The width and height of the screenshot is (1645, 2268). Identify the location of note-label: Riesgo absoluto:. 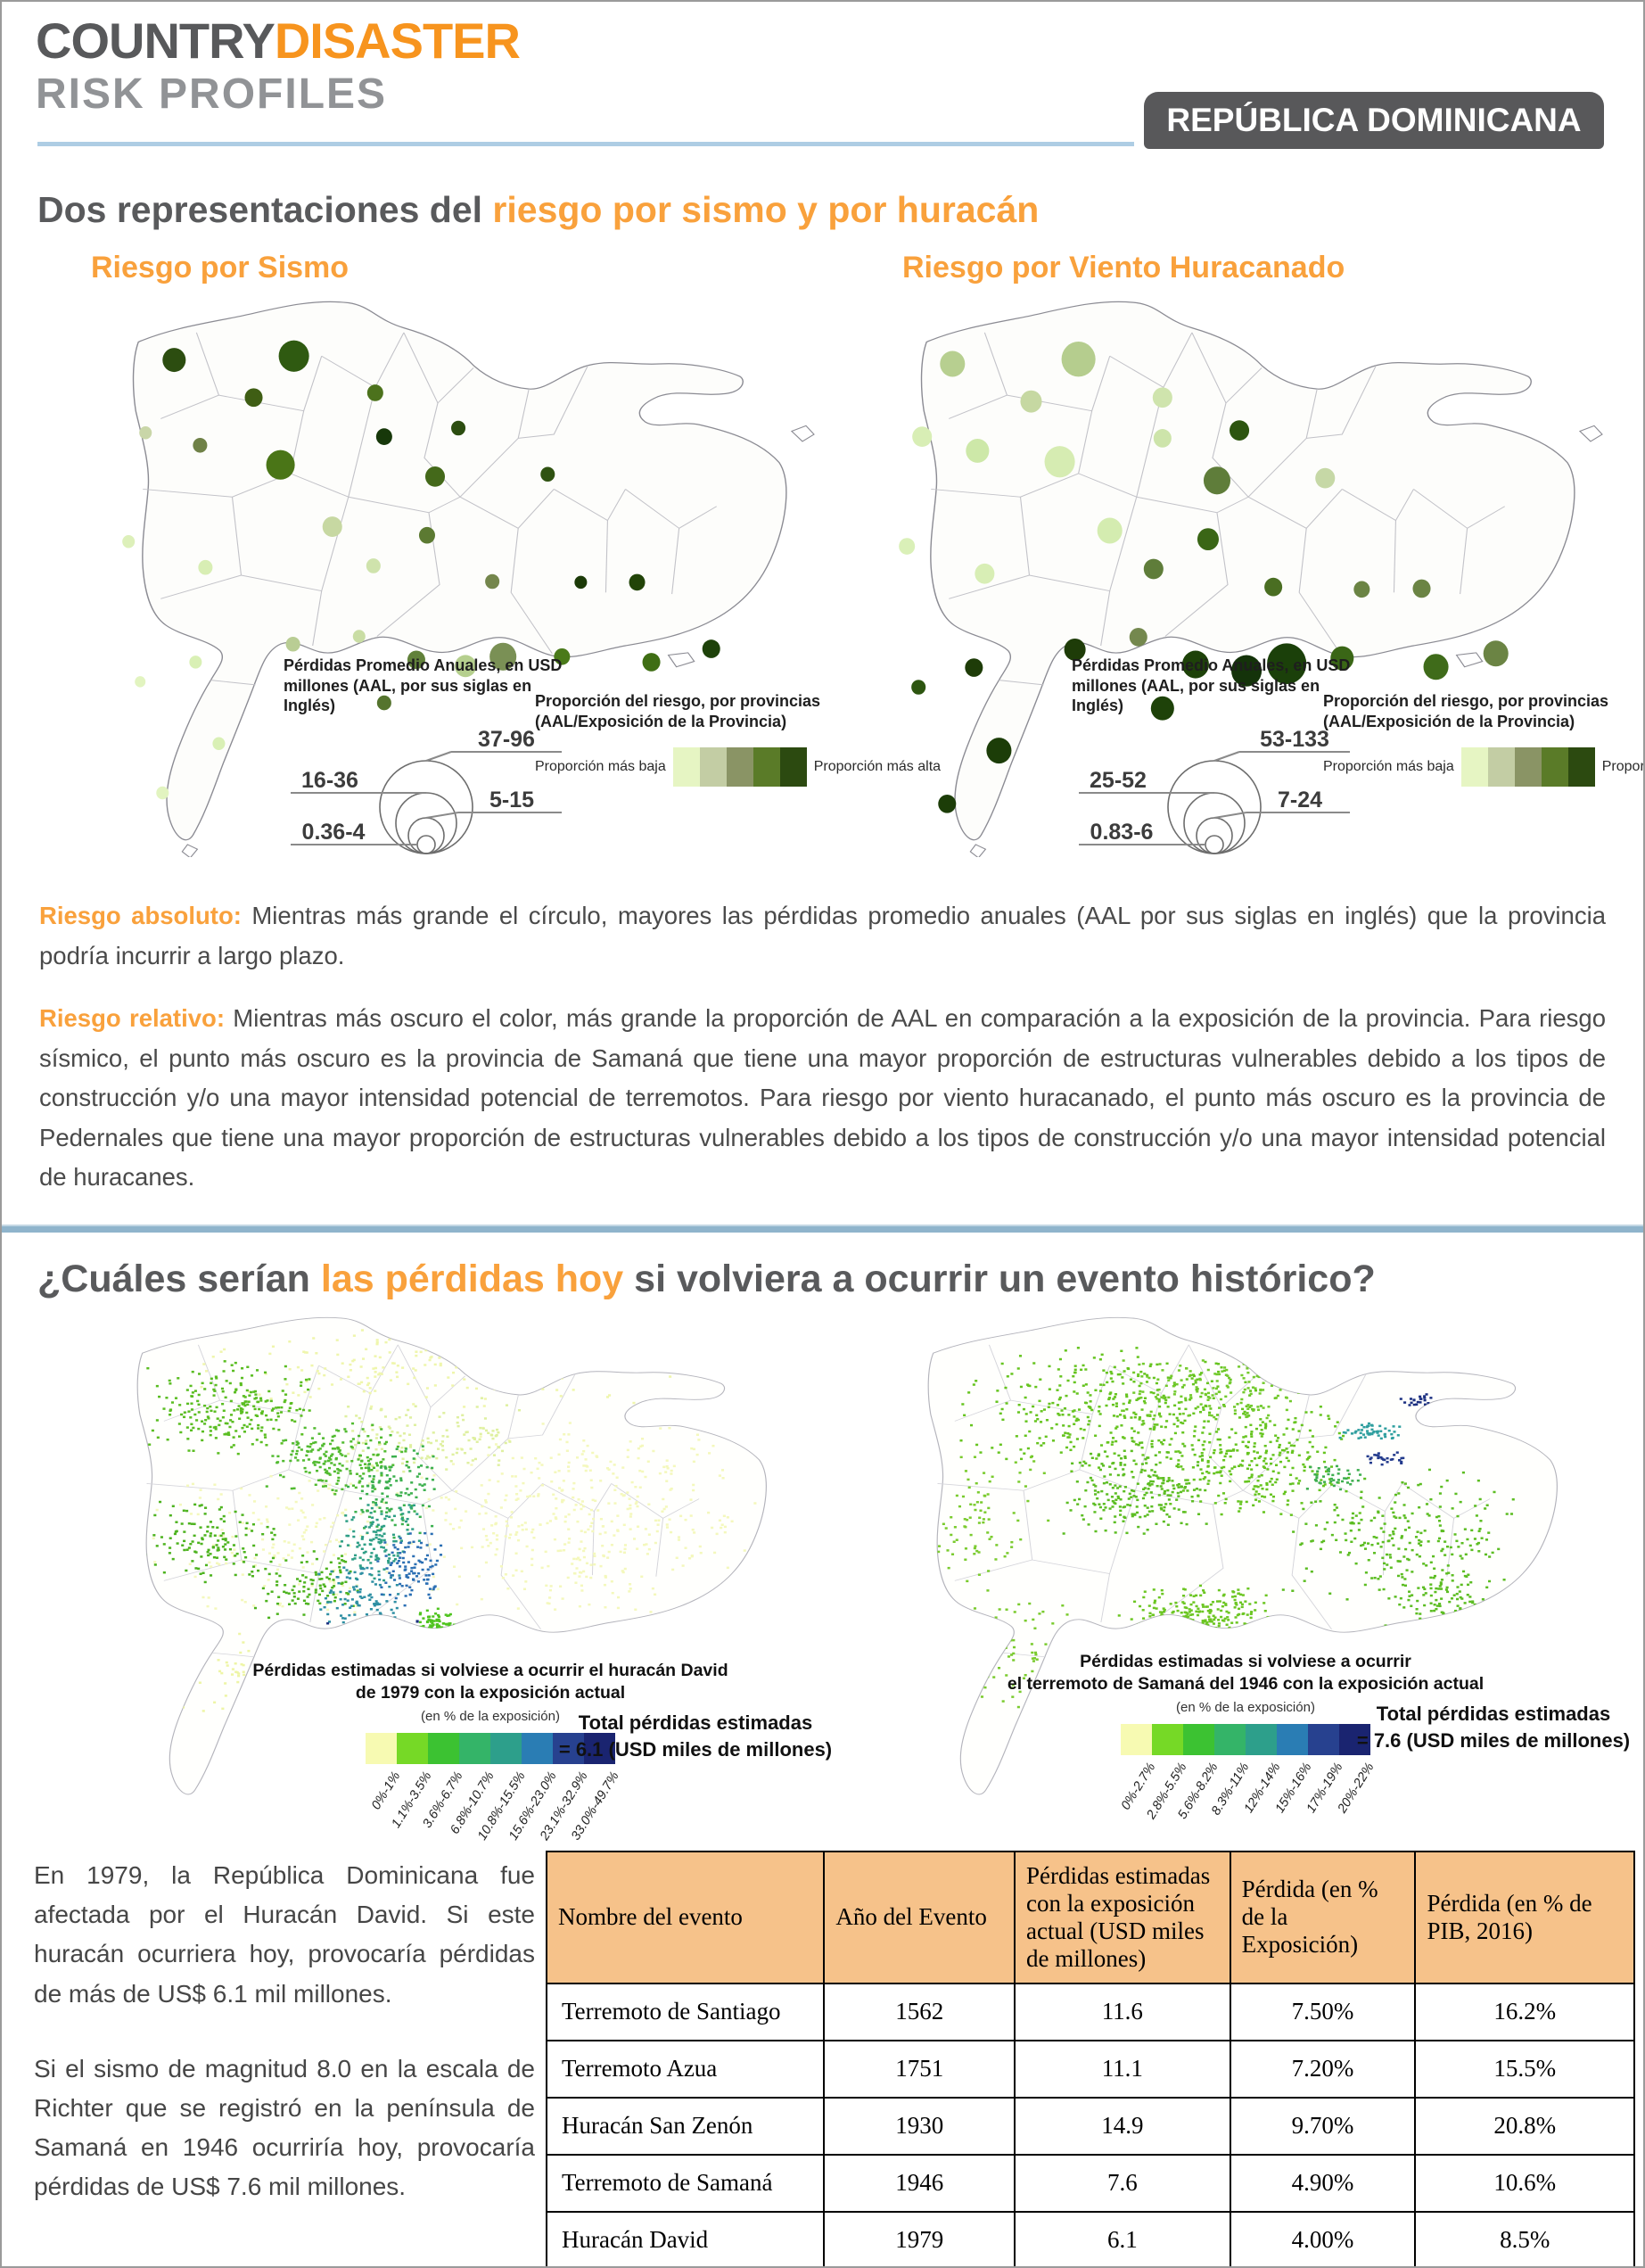
(140, 915).